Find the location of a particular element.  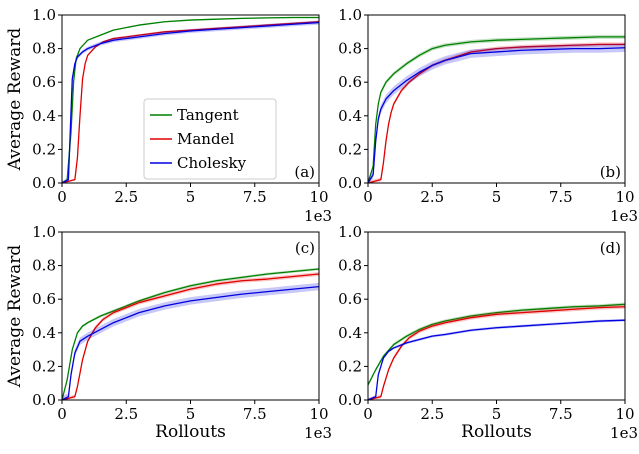

panel-label: (a) is located at coordinates (304, 172).